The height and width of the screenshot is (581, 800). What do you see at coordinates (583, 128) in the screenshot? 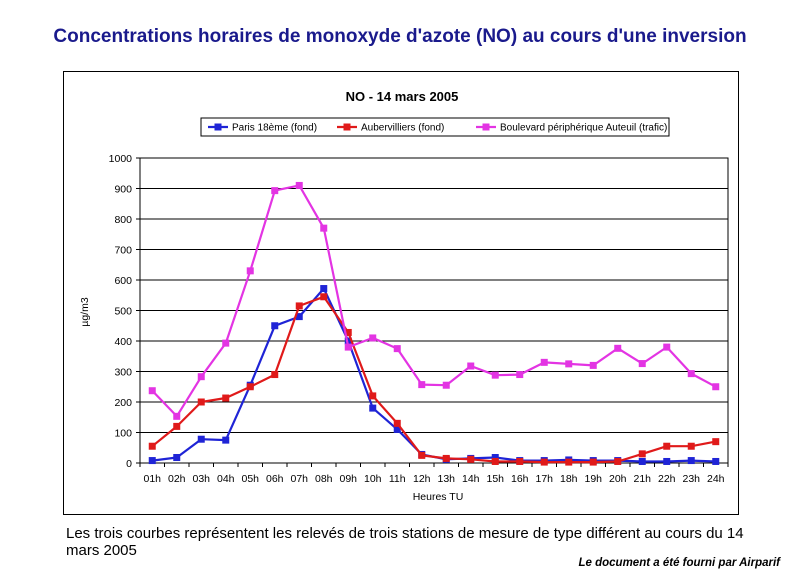
I see `legend-label: Boulevard périphérique Auteuil (trafic)` at bounding box center [583, 128].